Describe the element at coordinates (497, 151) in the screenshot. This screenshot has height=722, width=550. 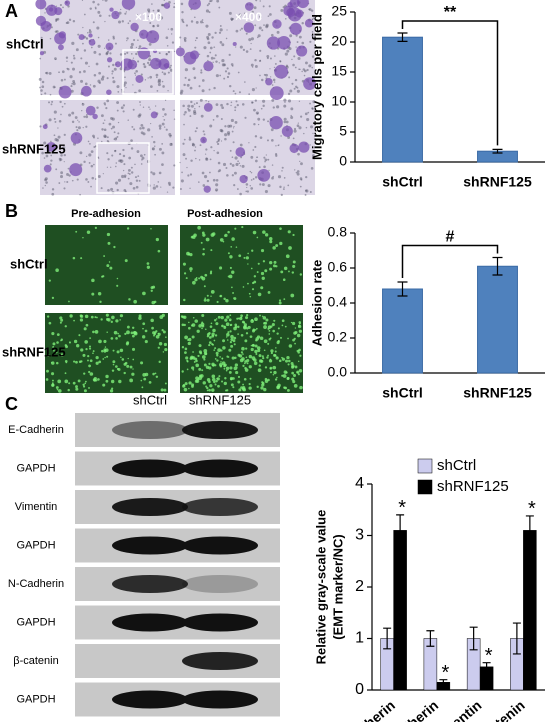
I see `error-bar` at that location.